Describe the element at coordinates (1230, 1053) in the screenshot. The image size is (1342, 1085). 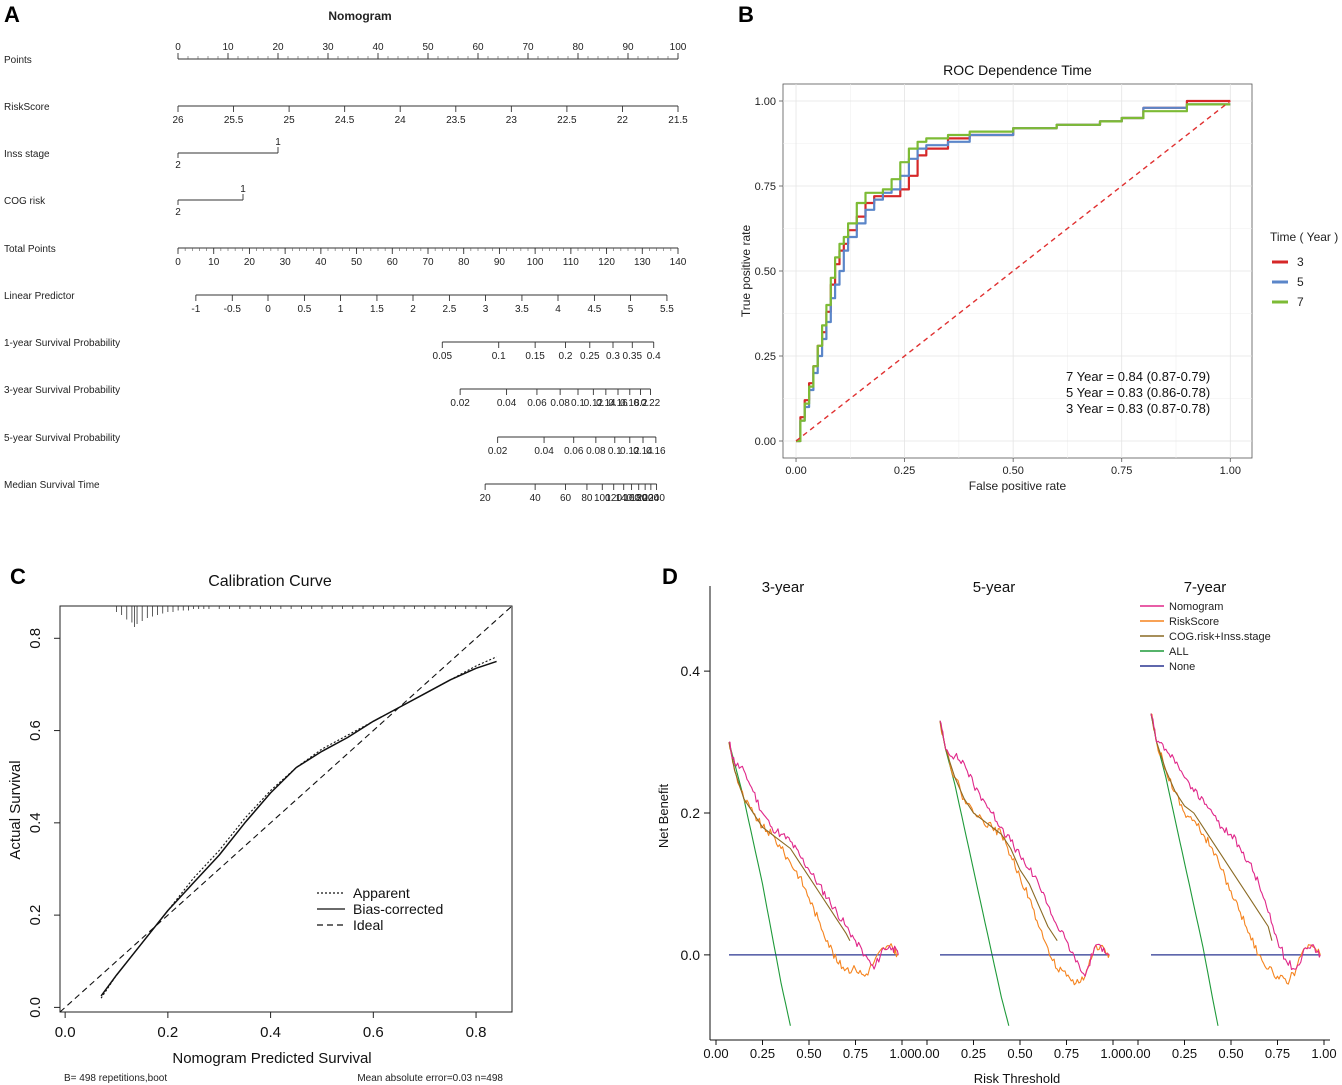
I see `dca-x-tick-label: 0.50` at that location.